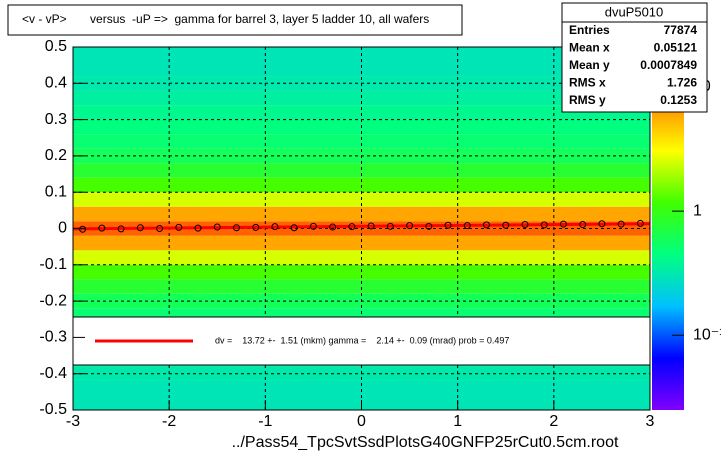  I want to click on stats-title: dvuP5010, so click(634, 11).